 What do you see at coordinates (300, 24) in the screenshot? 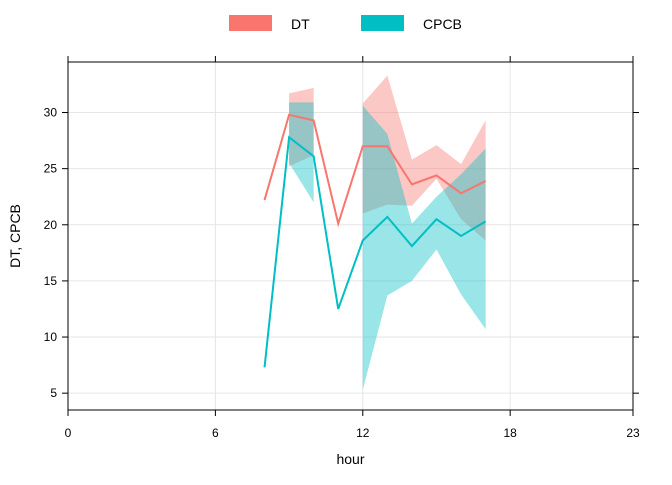
I see `legend-label-dt: DT` at bounding box center [300, 24].